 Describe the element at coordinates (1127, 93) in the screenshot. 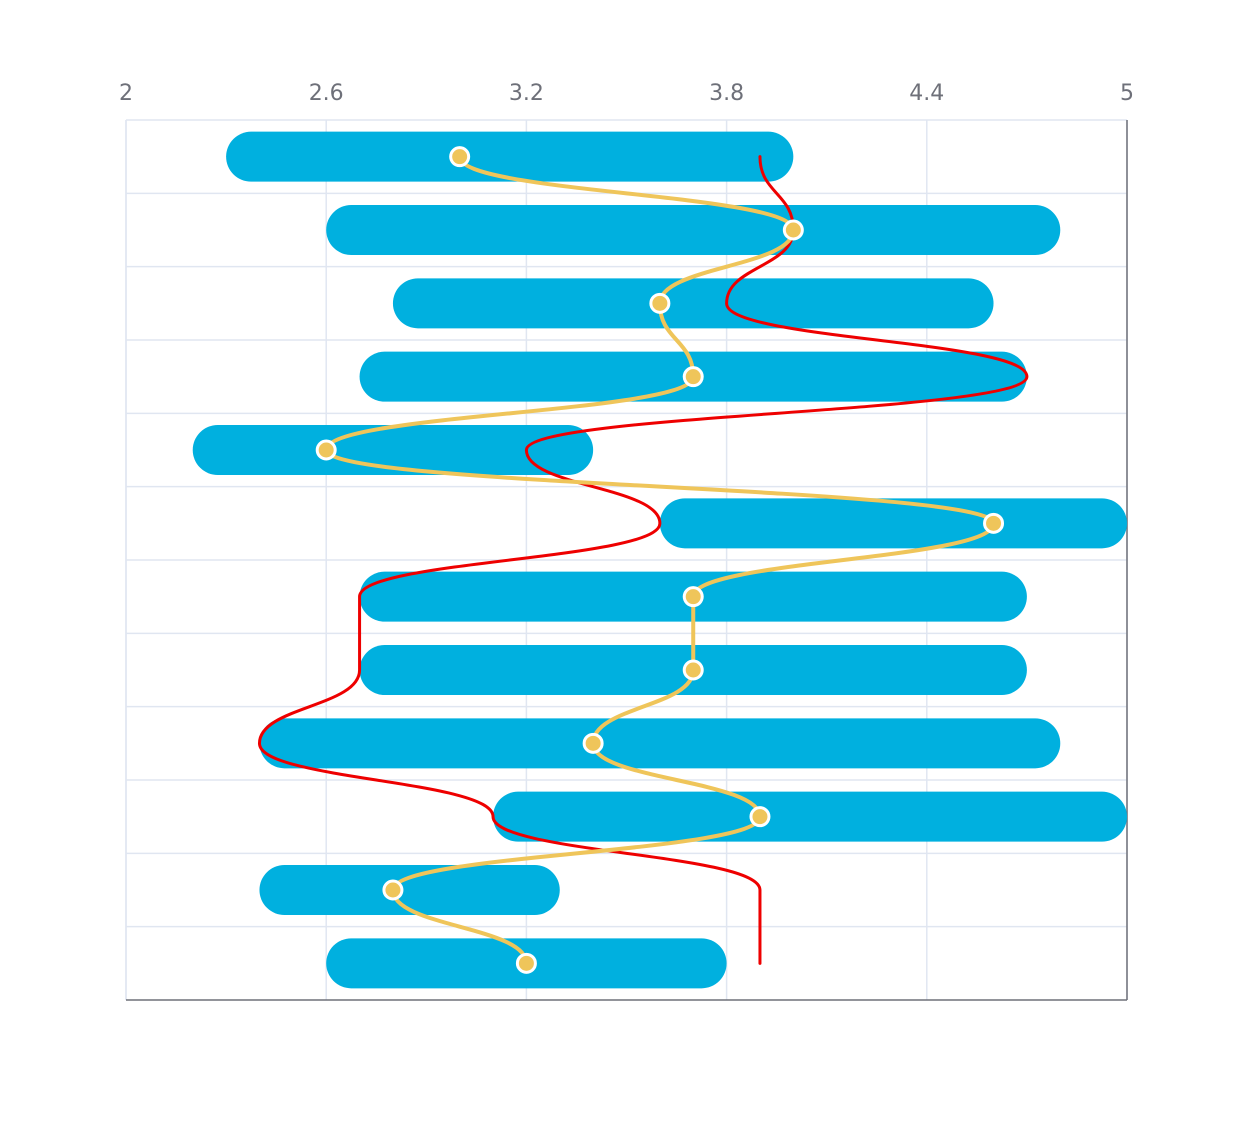

I see `x-tick-label: 5` at that location.